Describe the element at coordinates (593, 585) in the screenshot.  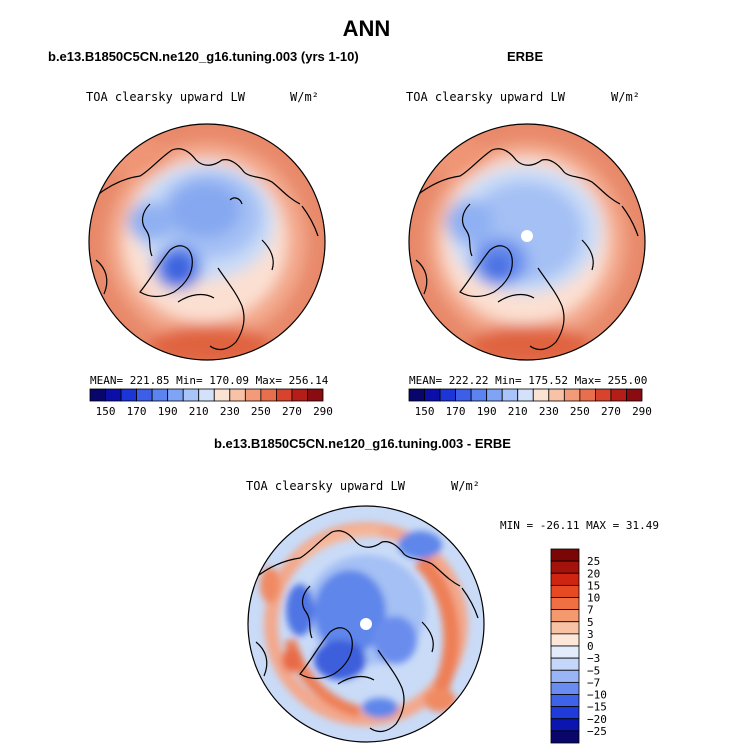
I see `colorbar-tick-label: 15` at that location.